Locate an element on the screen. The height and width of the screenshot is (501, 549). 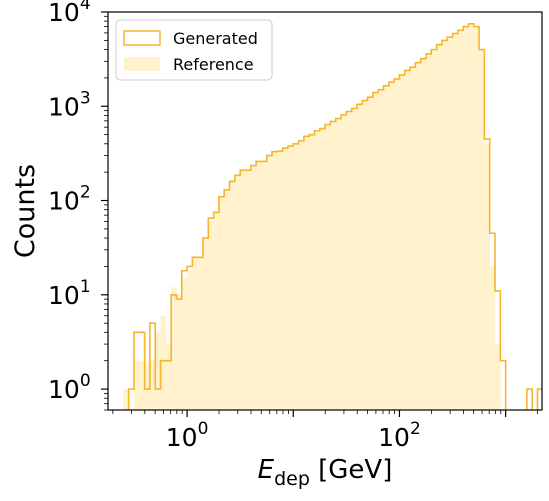
legend-label-generated: Generated is located at coordinates (215, 38).